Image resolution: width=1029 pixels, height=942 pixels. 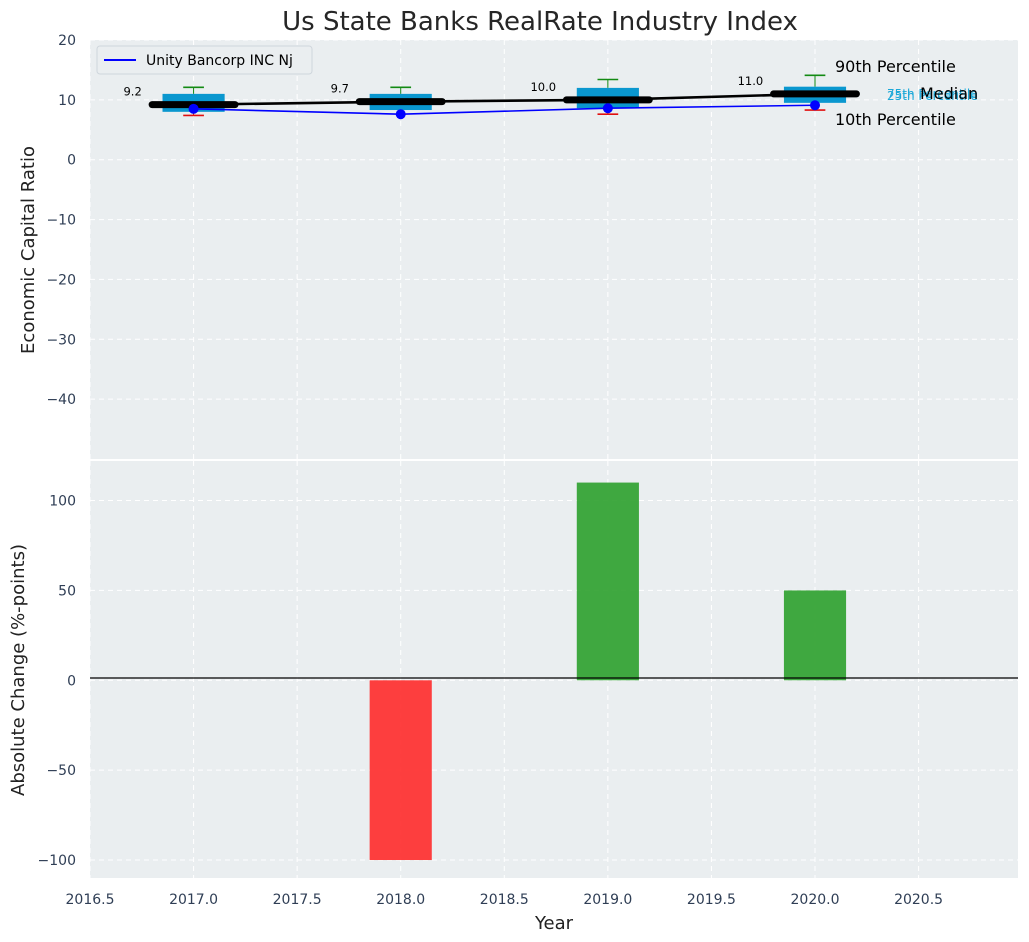 What do you see at coordinates (61, 771) in the screenshot?
I see `bottom-y-tick-label: −50` at bounding box center [61, 771].